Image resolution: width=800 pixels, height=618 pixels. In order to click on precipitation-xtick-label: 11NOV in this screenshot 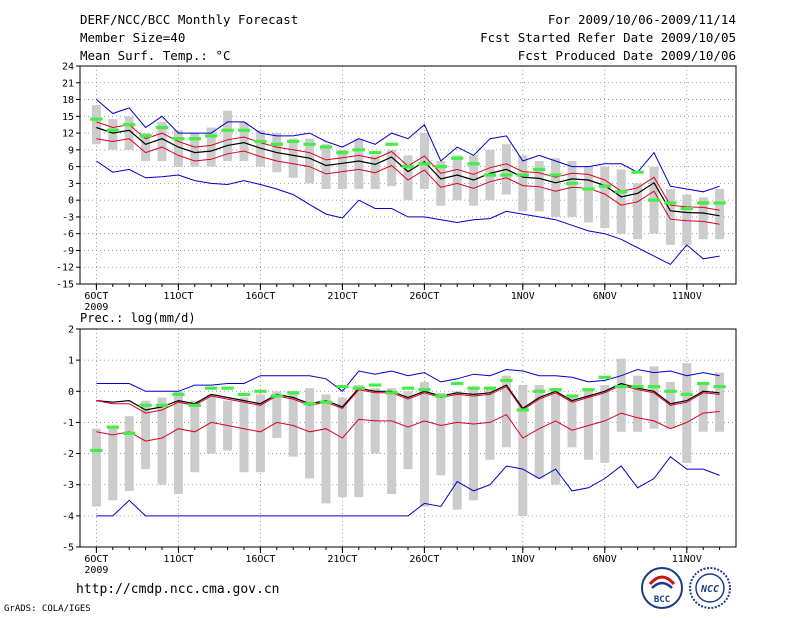, I will do `click(687, 559)`.